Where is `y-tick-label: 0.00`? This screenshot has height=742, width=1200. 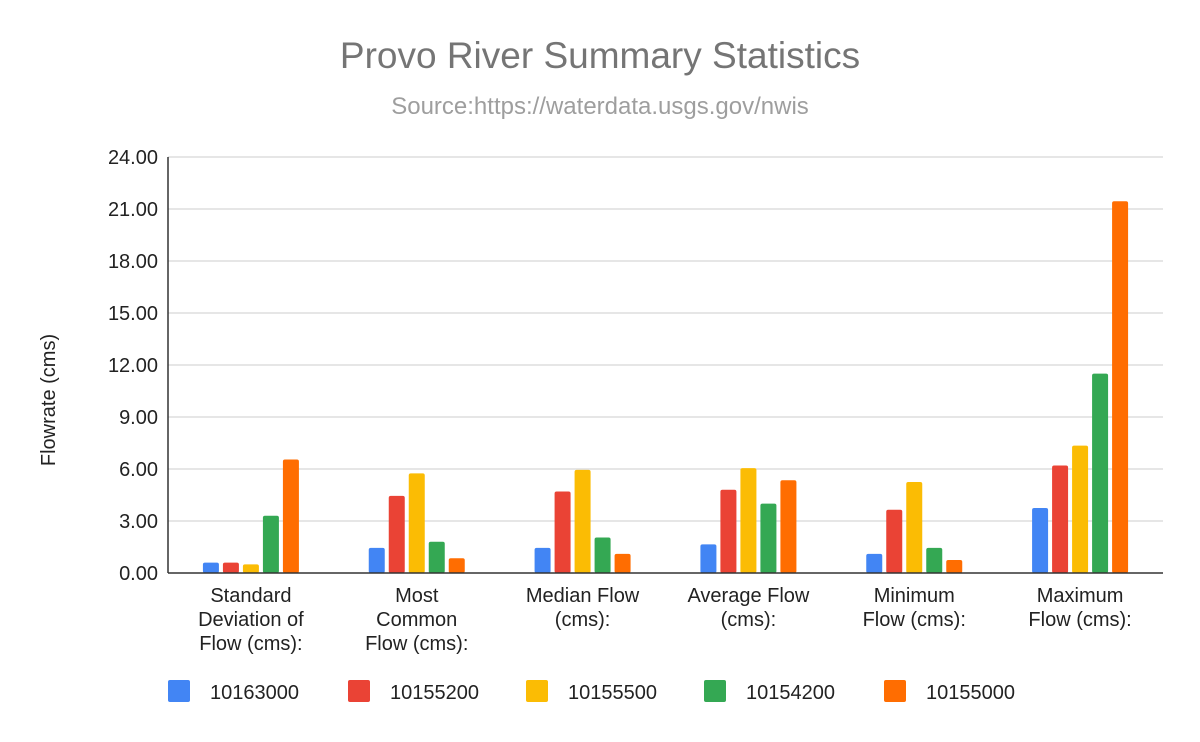
y-tick-label: 0.00 is located at coordinates (138, 574).